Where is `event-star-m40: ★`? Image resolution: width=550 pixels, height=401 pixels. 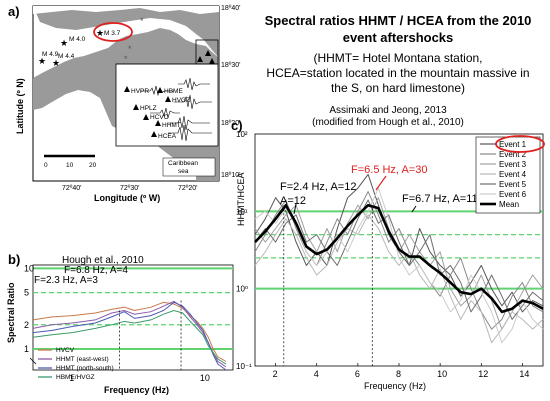 event-star-m40: ★ is located at coordinates (64, 43).